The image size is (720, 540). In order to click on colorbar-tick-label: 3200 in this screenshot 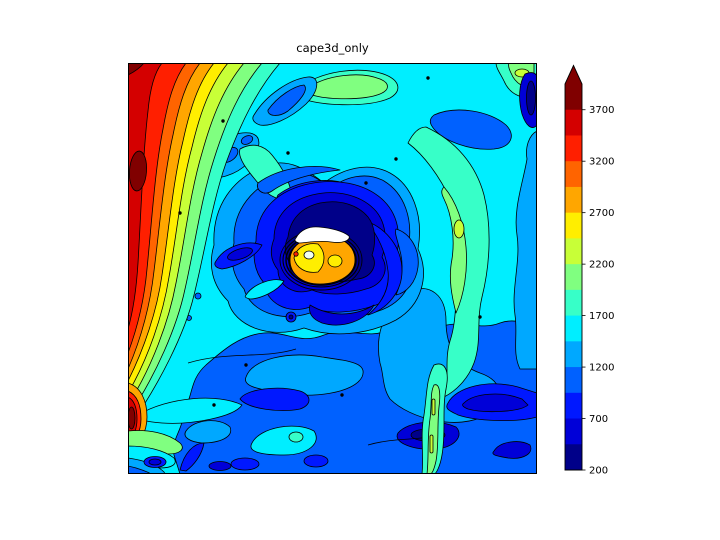, I will do `click(601, 162)`.